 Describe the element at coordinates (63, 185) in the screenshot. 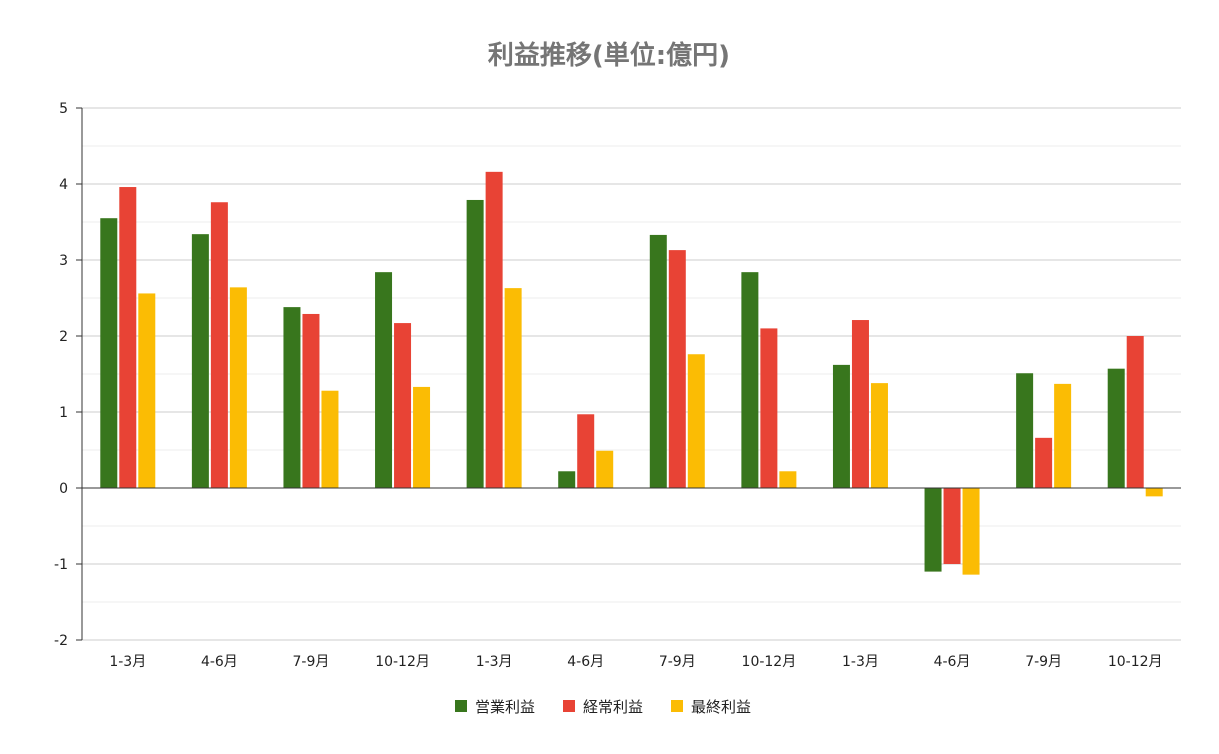

I see `y-tick-label: 4` at that location.